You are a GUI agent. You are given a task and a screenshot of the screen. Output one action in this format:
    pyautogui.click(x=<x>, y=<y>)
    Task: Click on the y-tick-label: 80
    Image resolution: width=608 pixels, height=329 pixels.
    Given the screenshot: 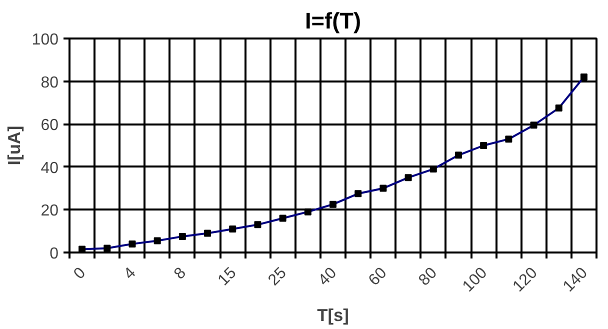 What is the action you would take?
    pyautogui.click(x=49, y=83)
    